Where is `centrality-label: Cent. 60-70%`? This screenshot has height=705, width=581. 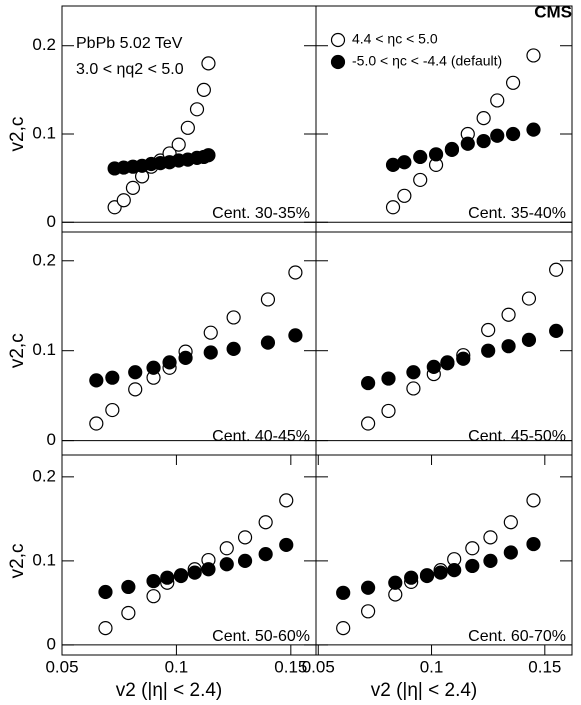
centrality-label: Cent. 60-70% is located at coordinates (517, 636).